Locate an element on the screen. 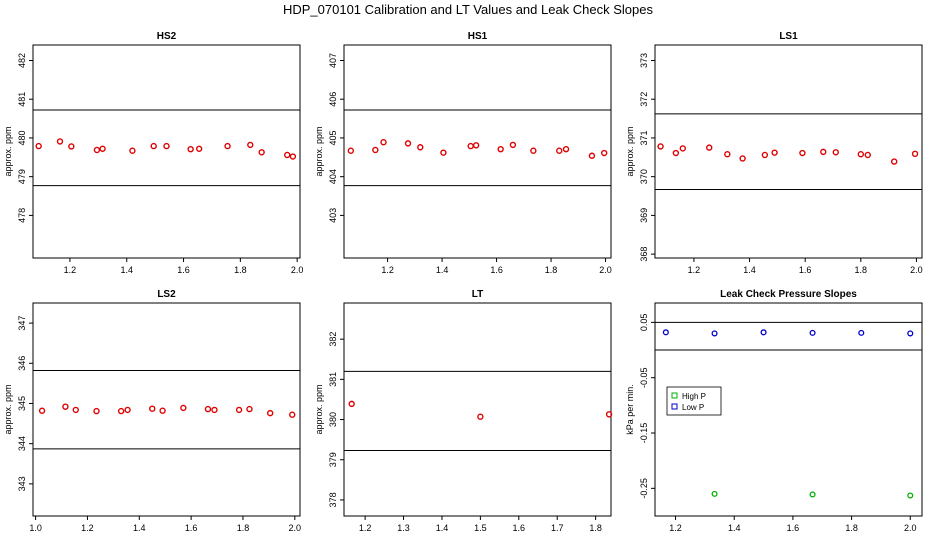  y-tick-label: 379 is located at coordinates (333, 459).